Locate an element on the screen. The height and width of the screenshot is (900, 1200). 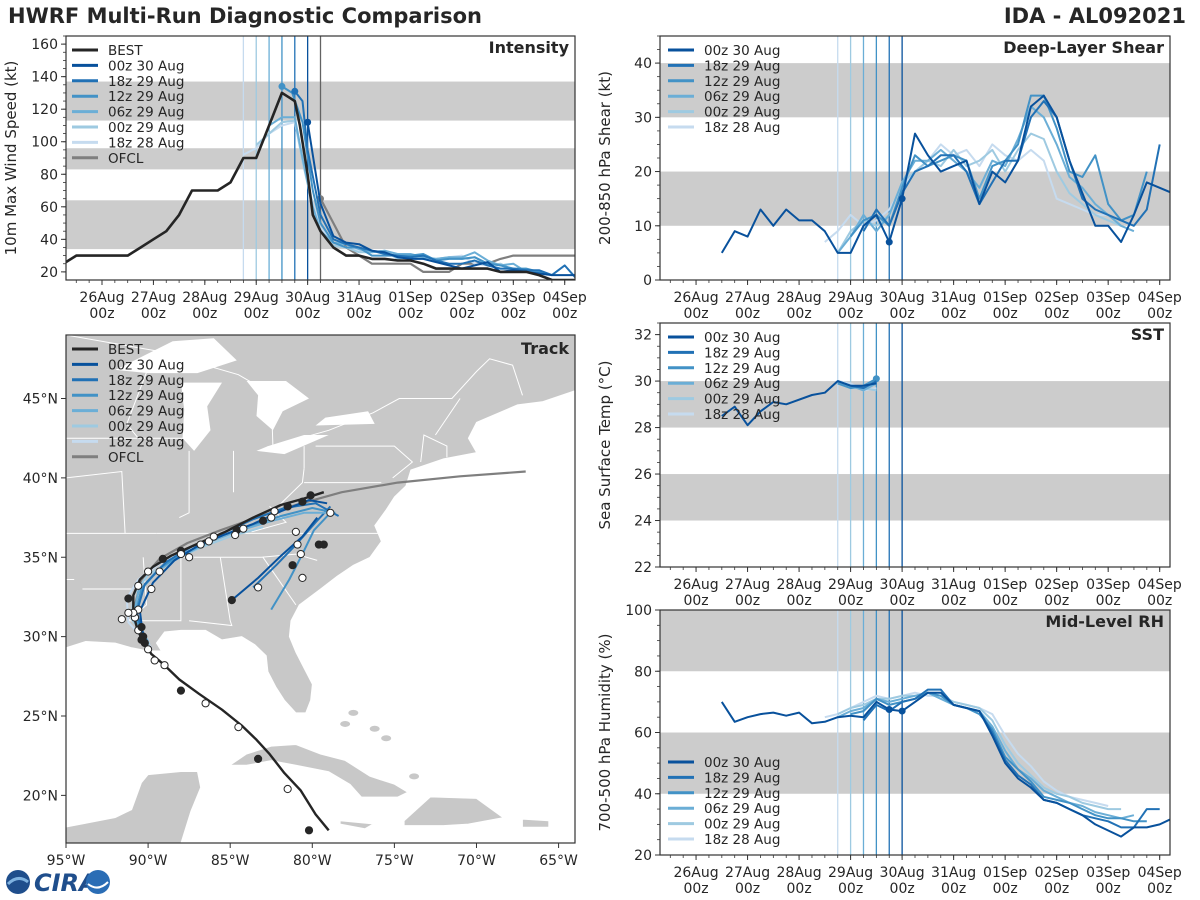
shear-ytick-label: 20 is located at coordinates (643, 173).